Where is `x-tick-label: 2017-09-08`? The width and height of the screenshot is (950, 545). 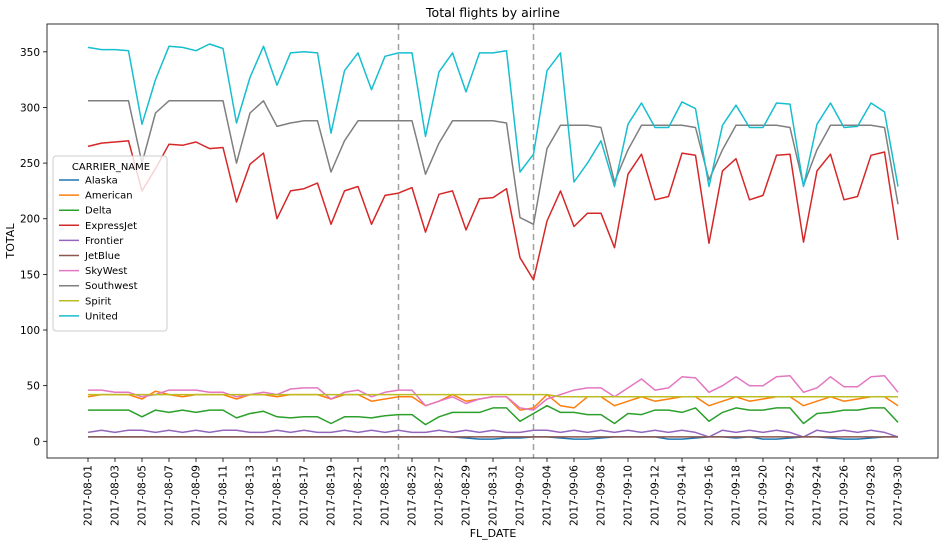
x-tick-label: 2017-09-08 is located at coordinates (602, 495).